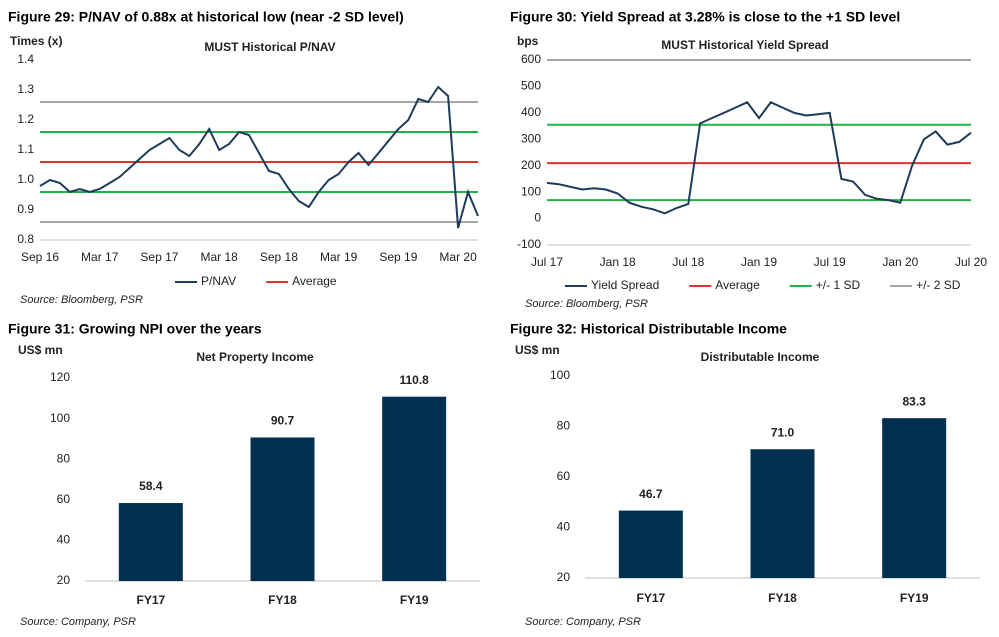  What do you see at coordinates (759, 262) in the screenshot?
I see `x-tick-label: Jan 19` at bounding box center [759, 262].